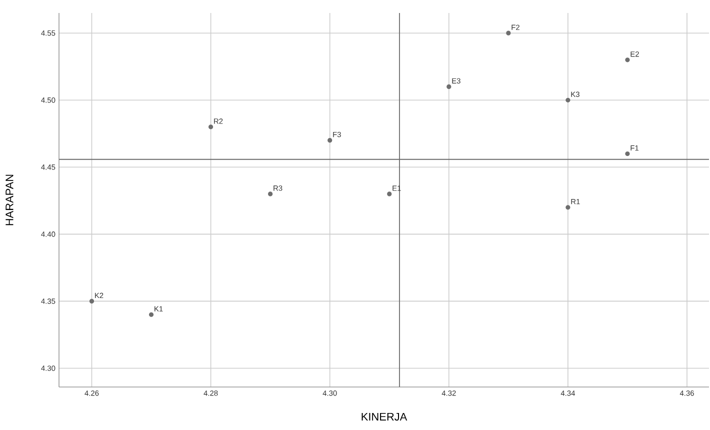  Describe the element at coordinates (385, 416) in the screenshot. I see `x-axis-title: KINERJA` at that location.